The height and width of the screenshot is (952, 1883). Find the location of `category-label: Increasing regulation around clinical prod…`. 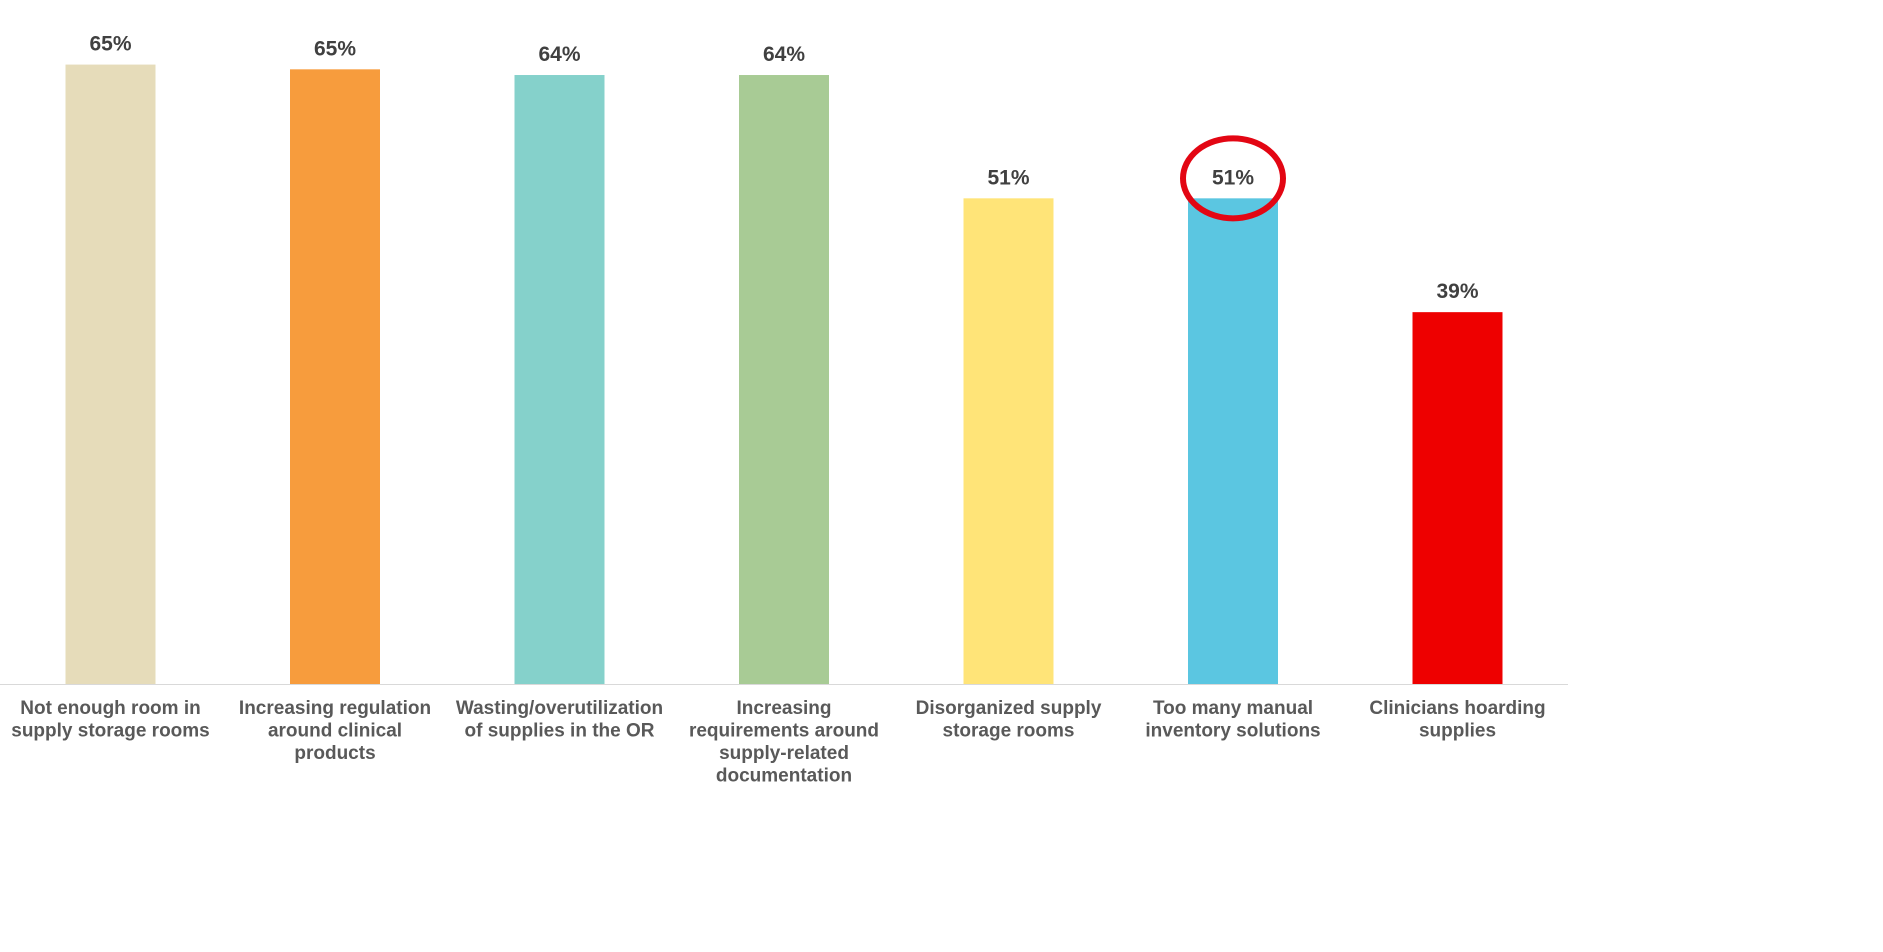

category-label: Increasing regulation around clinical prod… is located at coordinates (335, 731).